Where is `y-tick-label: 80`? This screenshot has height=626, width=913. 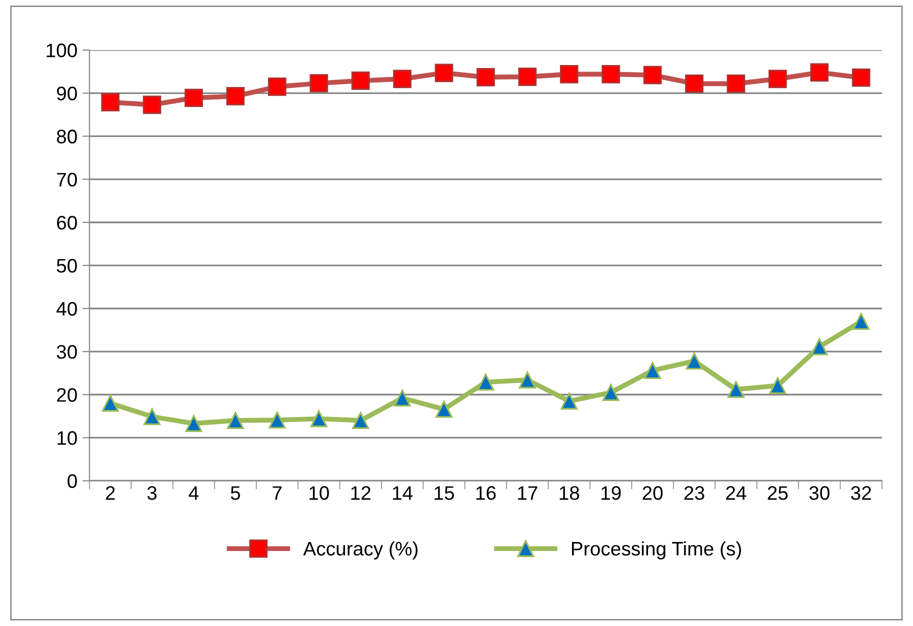
y-tick-label: 80 is located at coordinates (66, 137).